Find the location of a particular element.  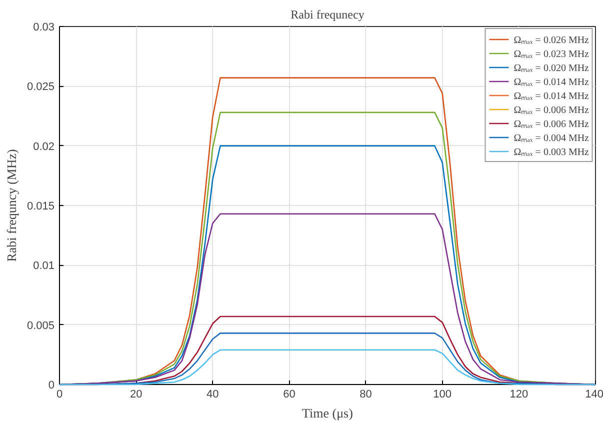

y-tick-label: 0.02 is located at coordinates (44, 146).